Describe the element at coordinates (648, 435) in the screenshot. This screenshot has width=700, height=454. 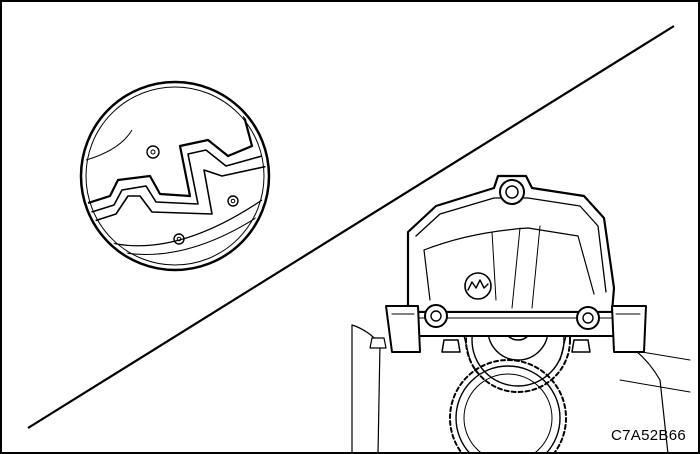
I see `figure-code-label: C7A52B66` at that location.